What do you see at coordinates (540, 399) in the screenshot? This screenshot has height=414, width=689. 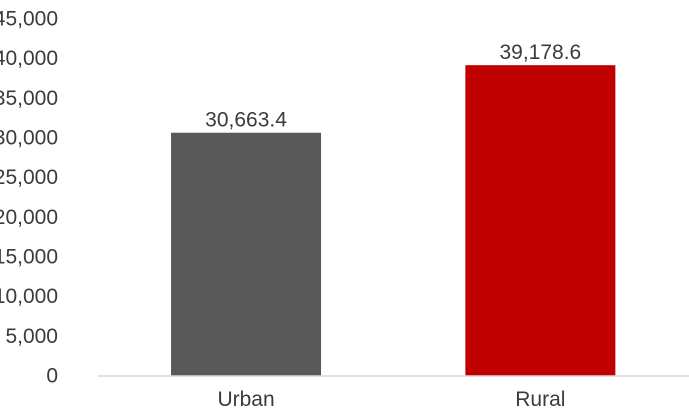 I see `category-label-rural: Rural` at bounding box center [540, 399].